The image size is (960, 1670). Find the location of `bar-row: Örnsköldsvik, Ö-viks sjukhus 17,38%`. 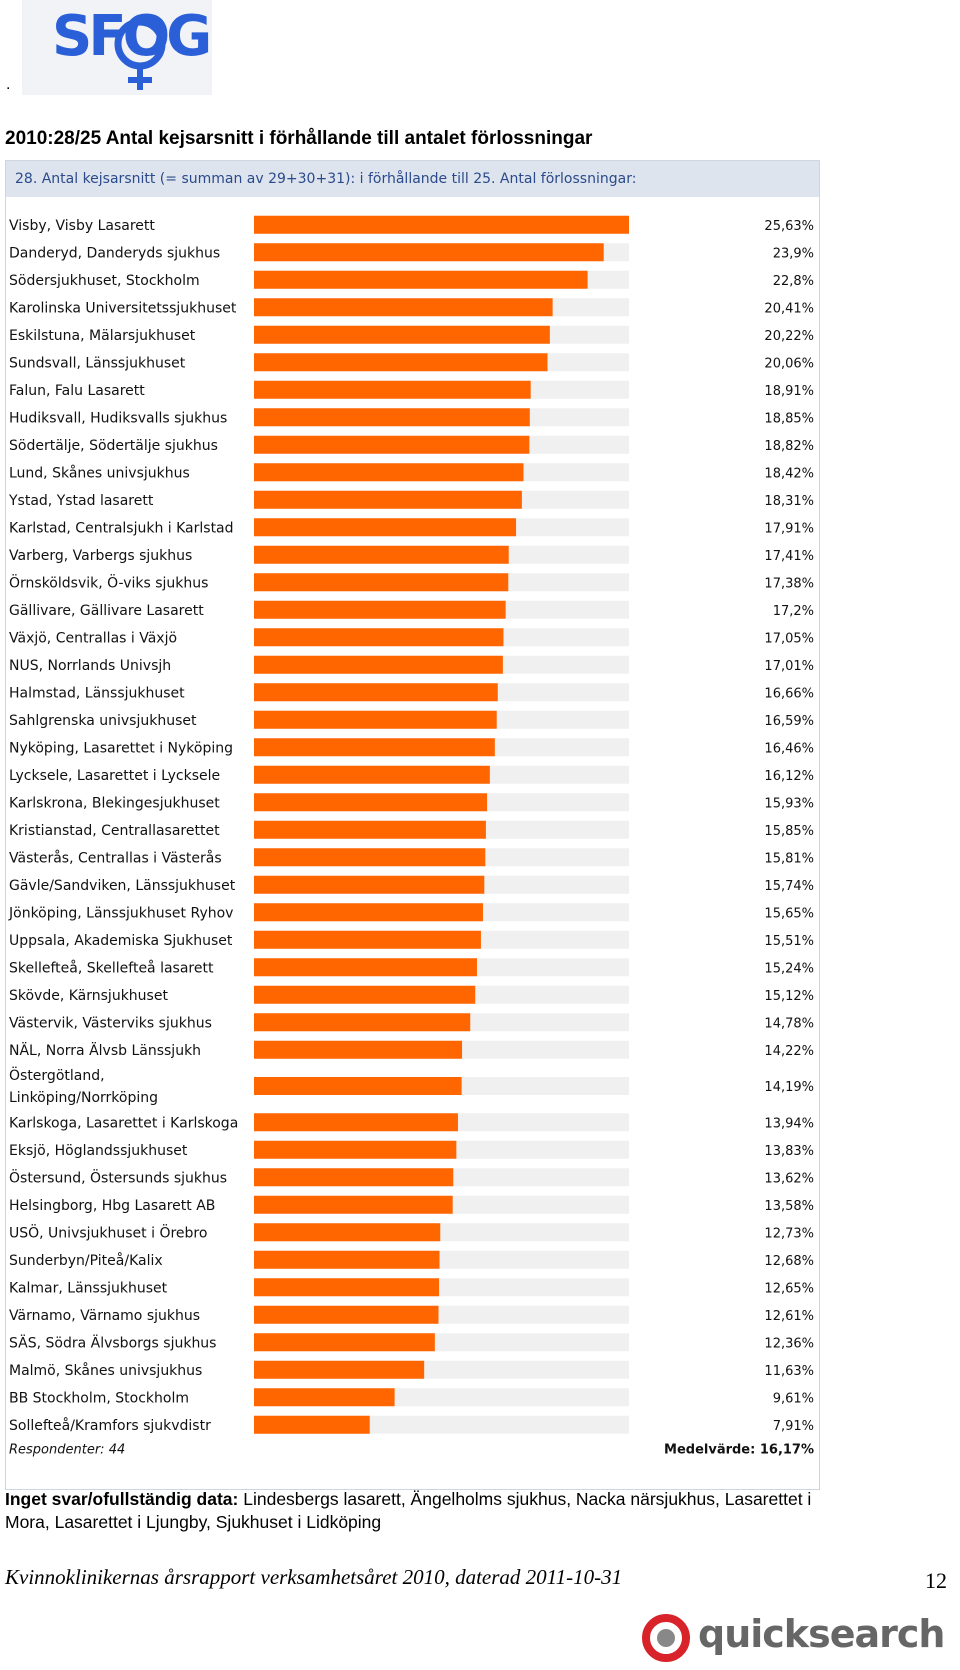

bar-row: Örnsköldsvik, Ö-viks sjukhus 17,38% is located at coordinates (411, 582).